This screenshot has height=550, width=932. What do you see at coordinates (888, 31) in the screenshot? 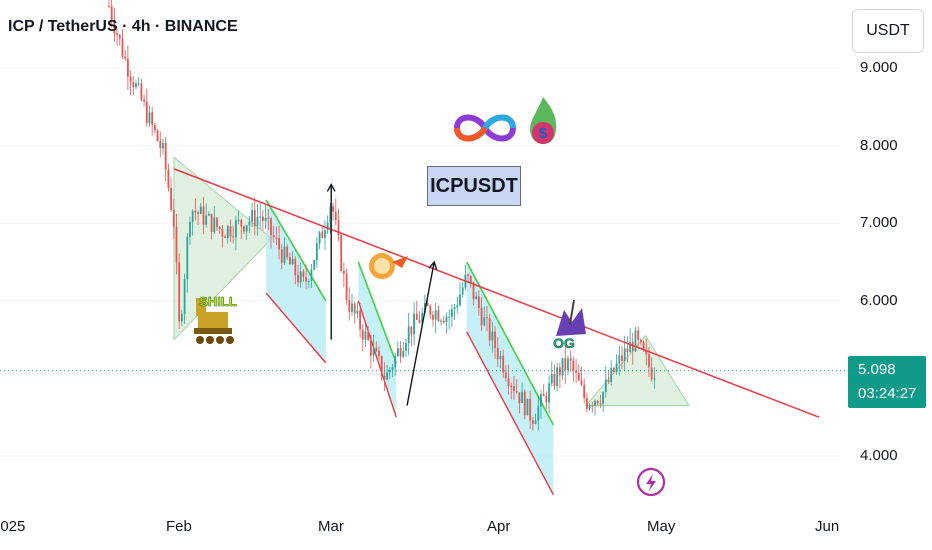
I see `currency-badge: USDT` at bounding box center [888, 31].